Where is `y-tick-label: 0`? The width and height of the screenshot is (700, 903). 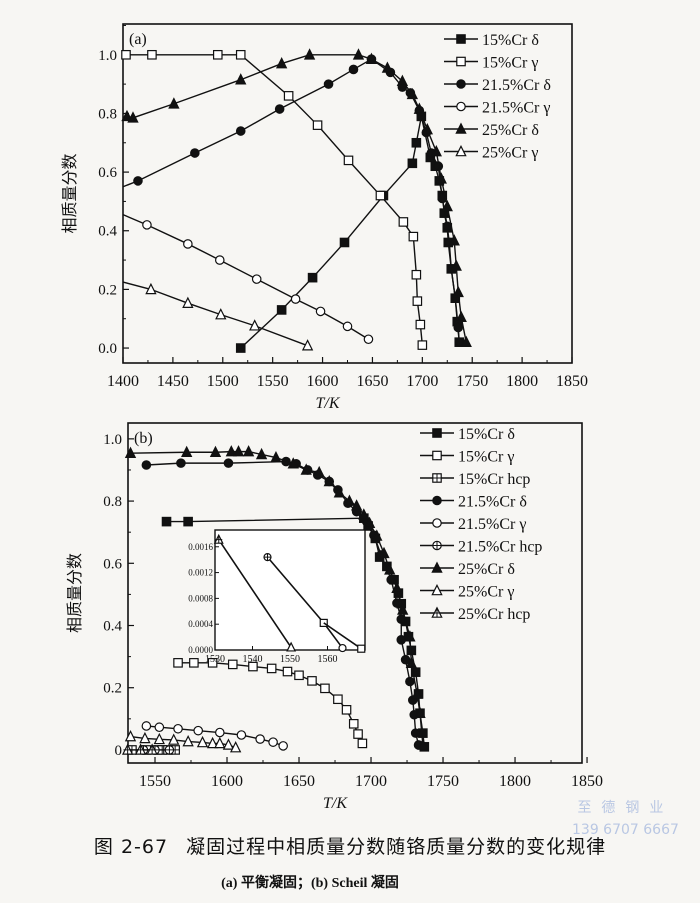 y-tick-label: 0 is located at coordinates (119, 751).